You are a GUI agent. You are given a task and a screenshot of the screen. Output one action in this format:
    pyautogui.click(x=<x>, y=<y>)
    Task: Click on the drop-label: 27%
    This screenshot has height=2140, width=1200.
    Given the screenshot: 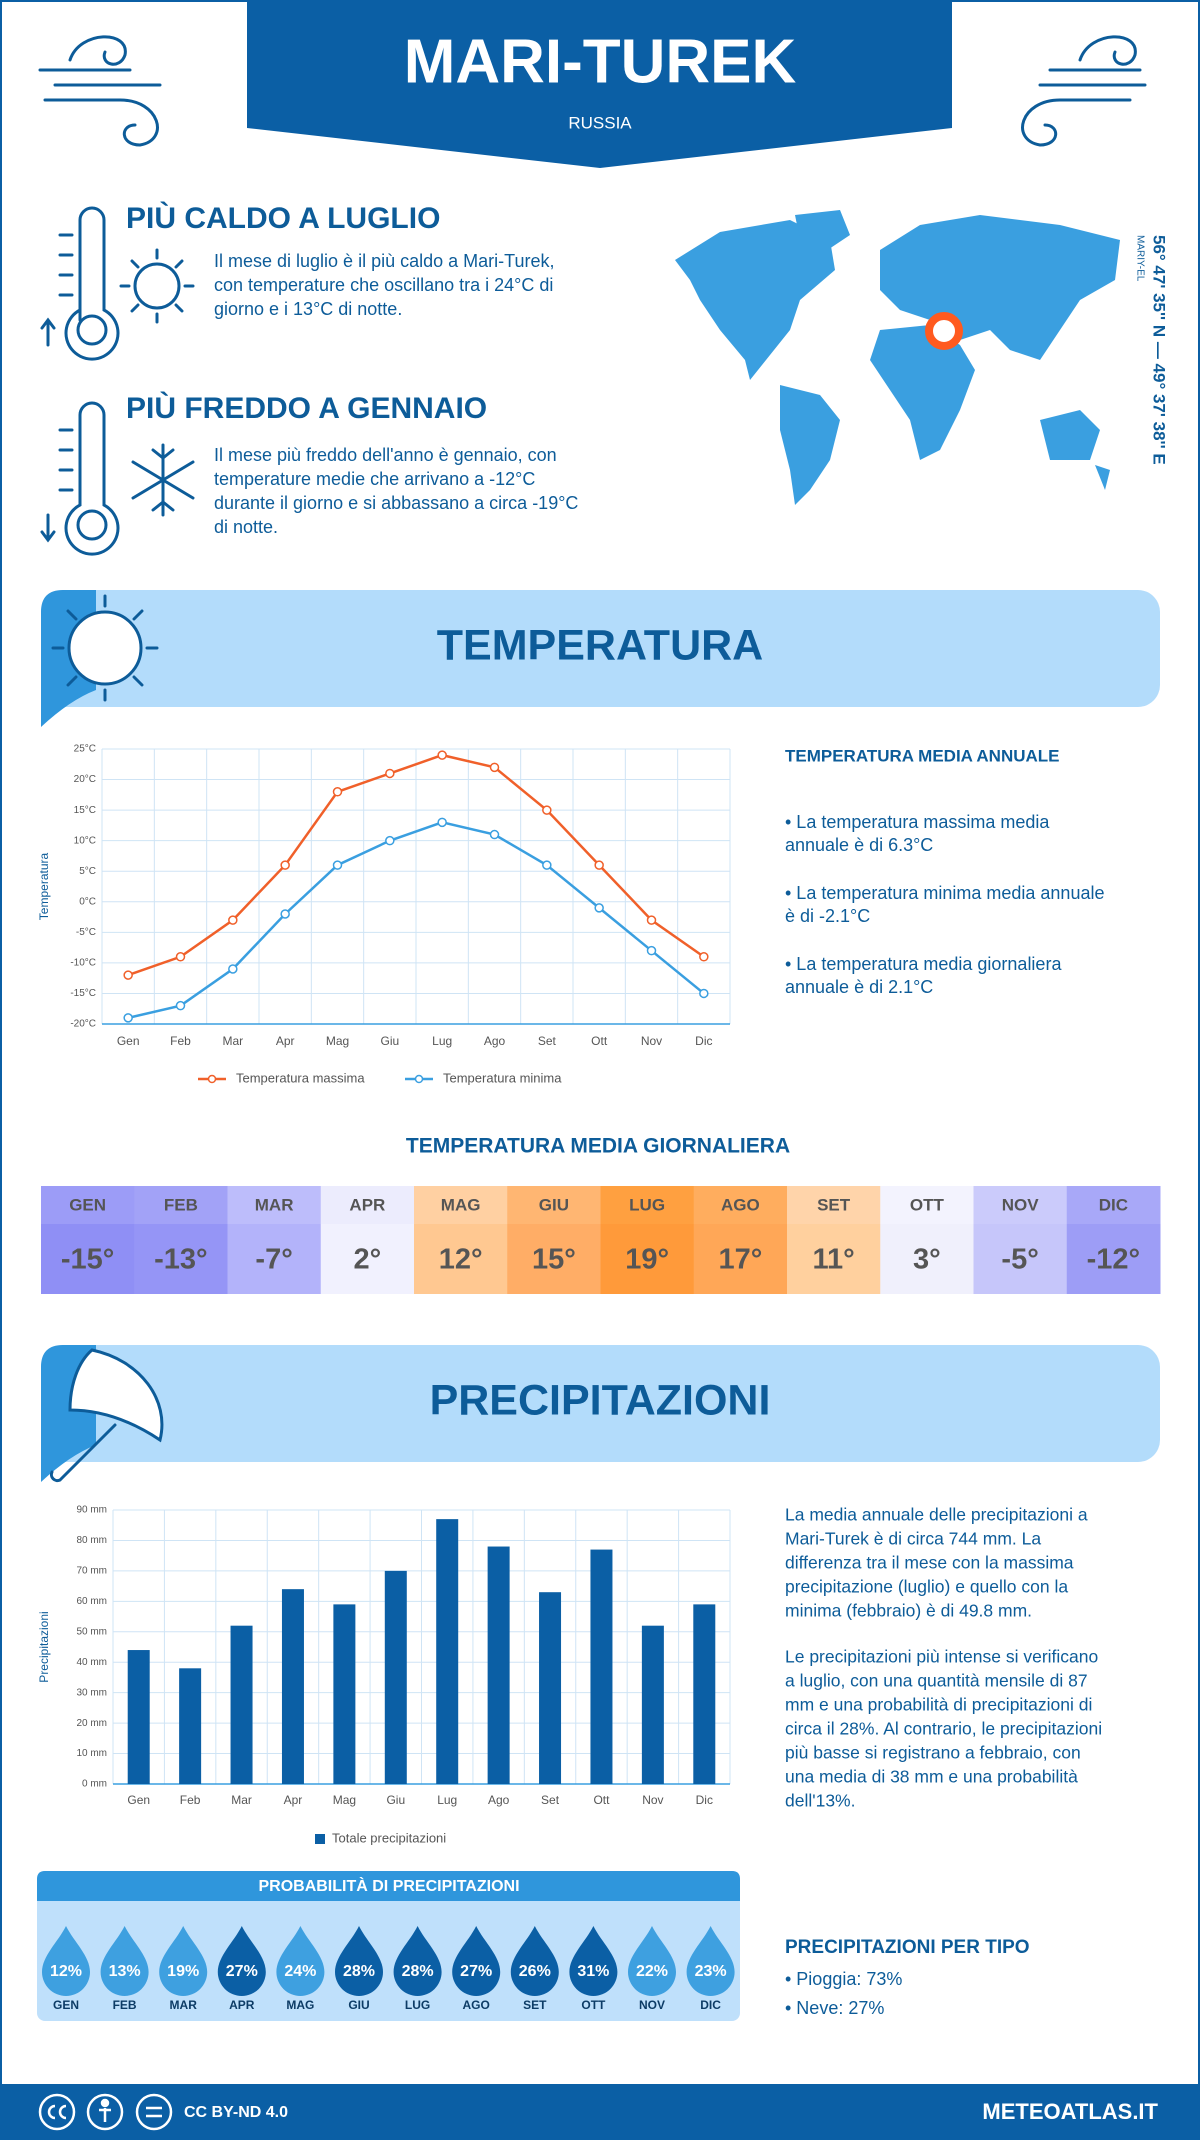 What is the action you would take?
    pyautogui.click(x=242, y=1971)
    